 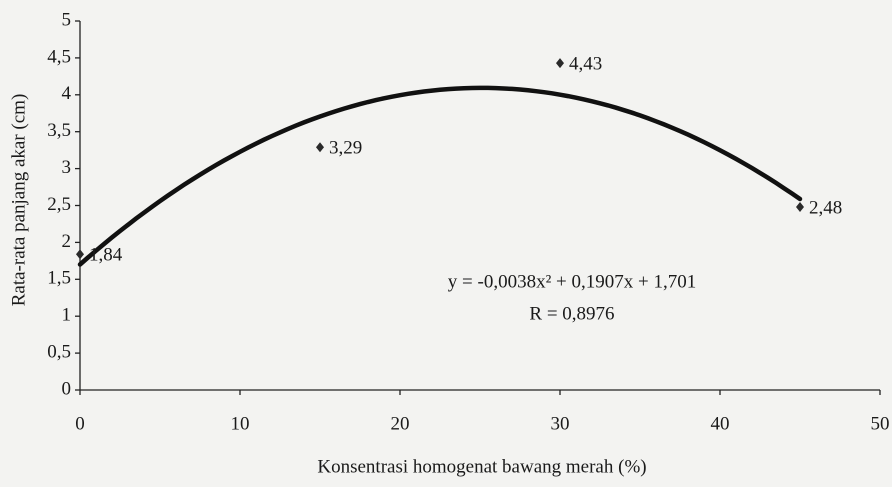 I want to click on y-tick-label: 2,5, so click(x=59, y=204).